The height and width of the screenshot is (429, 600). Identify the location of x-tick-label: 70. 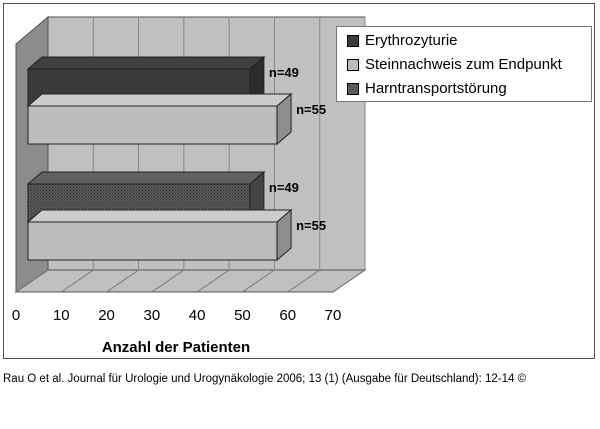
(333, 315).